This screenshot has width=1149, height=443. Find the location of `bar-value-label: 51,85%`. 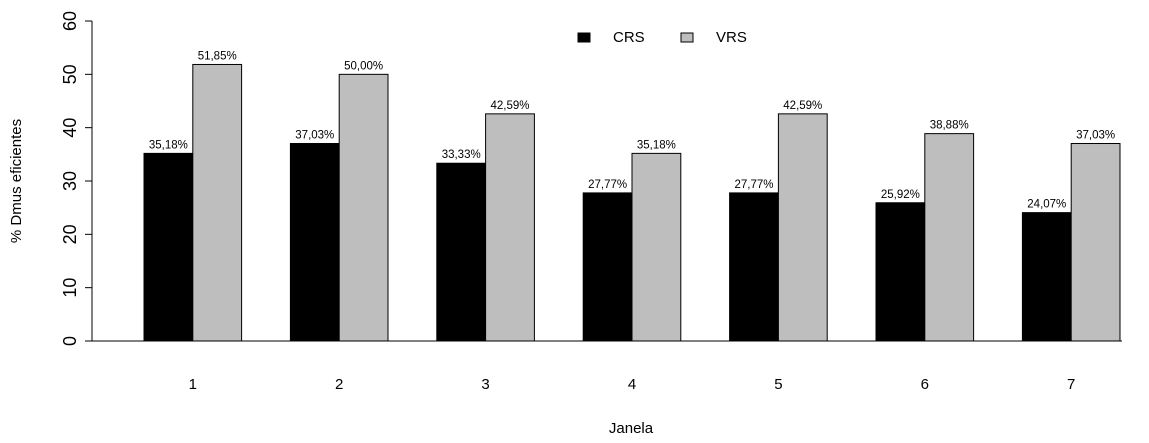

bar-value-label: 51,85% is located at coordinates (217, 56).